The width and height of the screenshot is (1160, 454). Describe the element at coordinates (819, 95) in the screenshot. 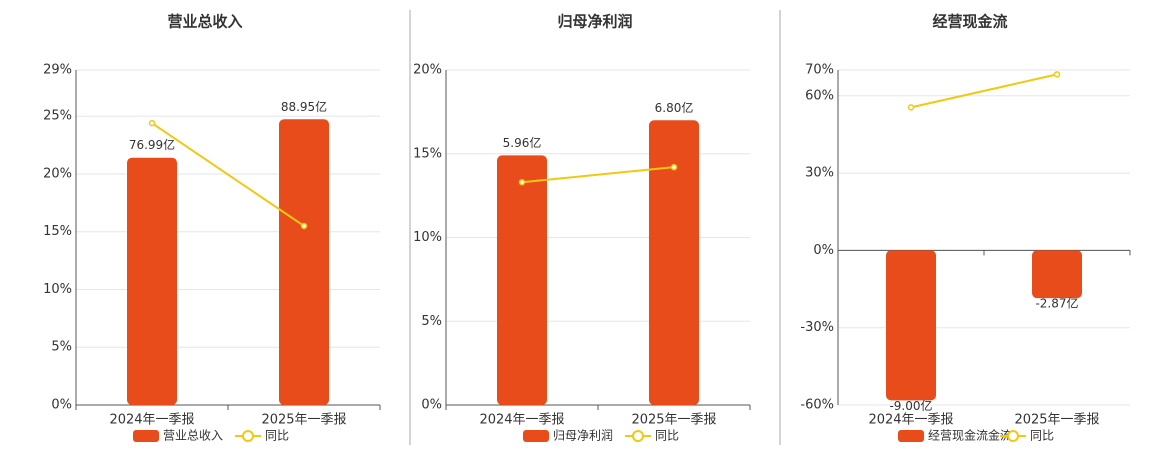

I see `y-tick-label: 60%` at that location.